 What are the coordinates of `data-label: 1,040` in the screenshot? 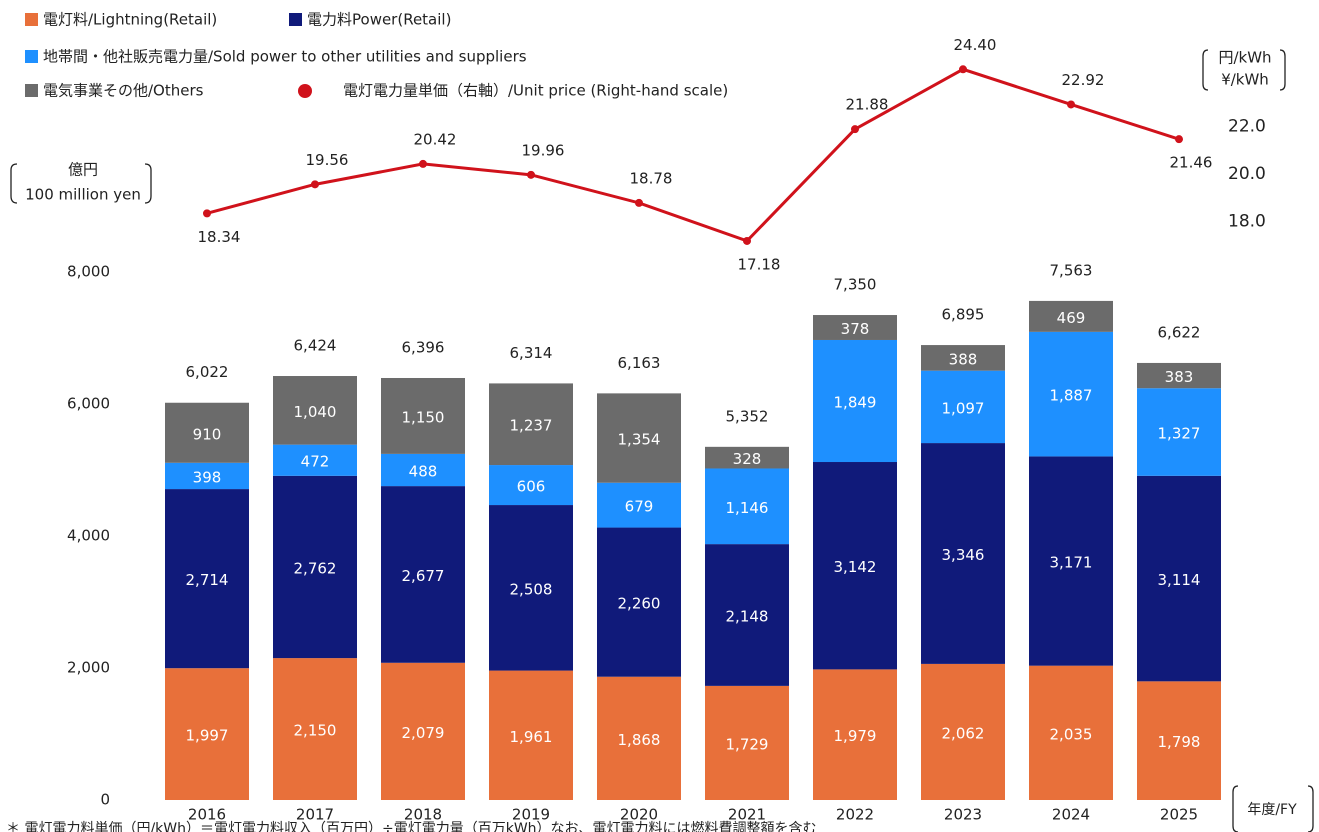 It's located at (315, 412).